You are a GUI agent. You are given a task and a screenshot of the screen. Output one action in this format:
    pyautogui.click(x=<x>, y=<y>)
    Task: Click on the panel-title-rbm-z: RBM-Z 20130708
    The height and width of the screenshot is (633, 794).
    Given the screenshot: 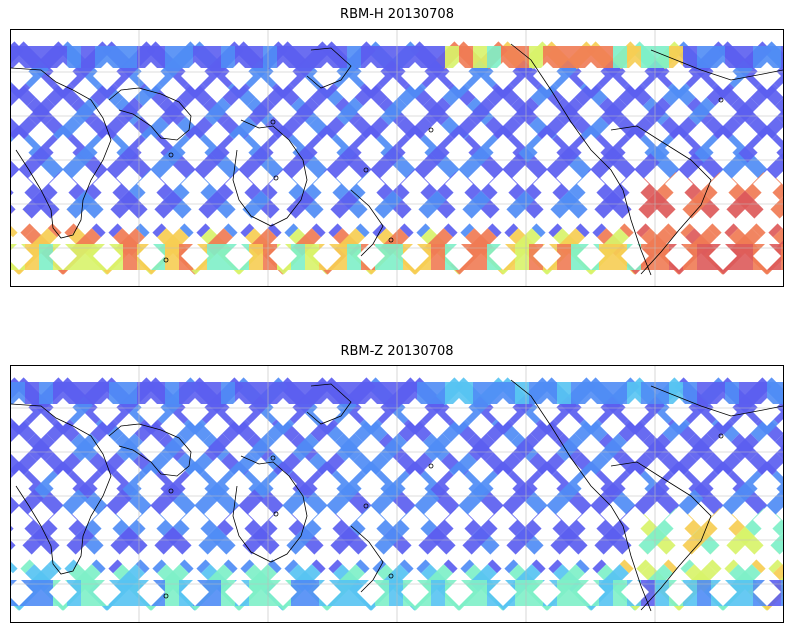 What is the action you would take?
    pyautogui.click(x=397, y=351)
    